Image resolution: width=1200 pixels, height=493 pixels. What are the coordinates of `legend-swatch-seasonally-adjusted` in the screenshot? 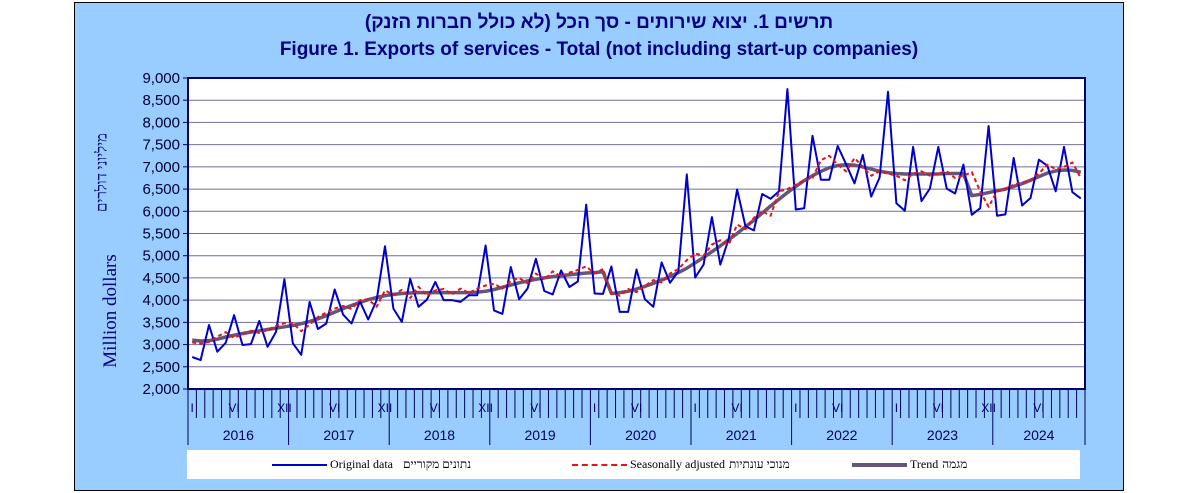 It's located at (599, 464).